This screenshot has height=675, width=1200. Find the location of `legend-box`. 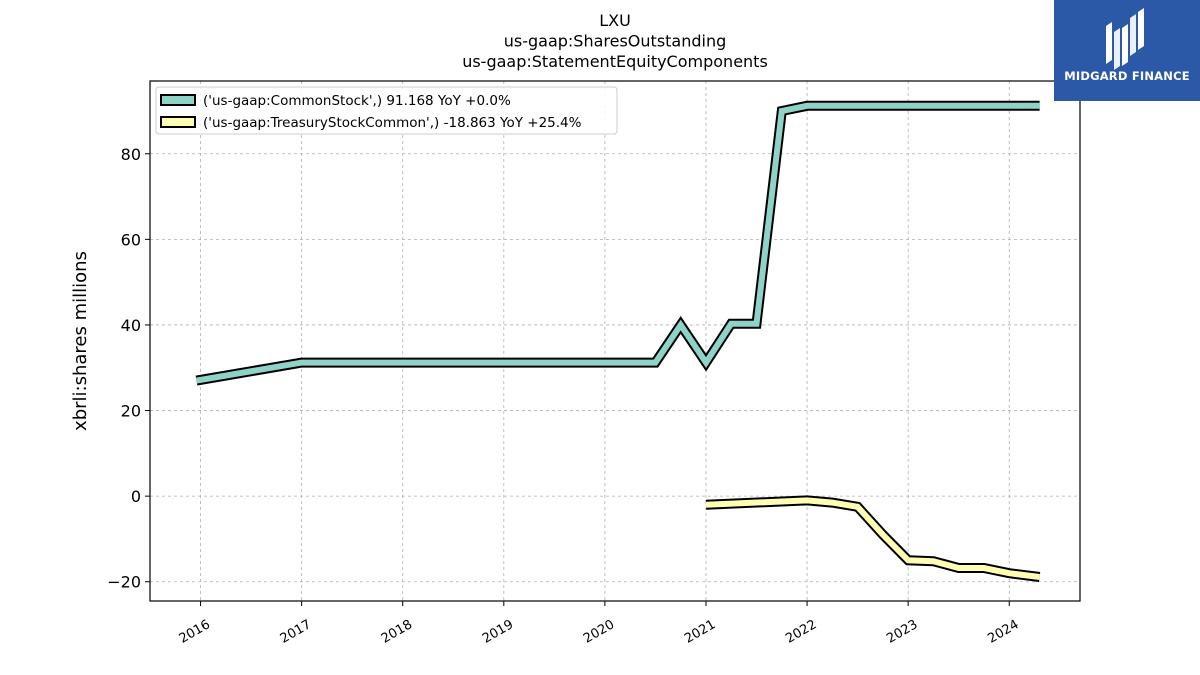

legend-box is located at coordinates (386, 110).